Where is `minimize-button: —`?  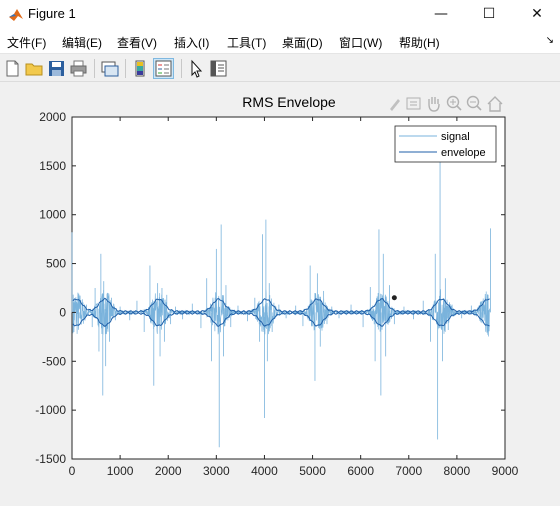
minimize-button: — is located at coordinates (441, 14).